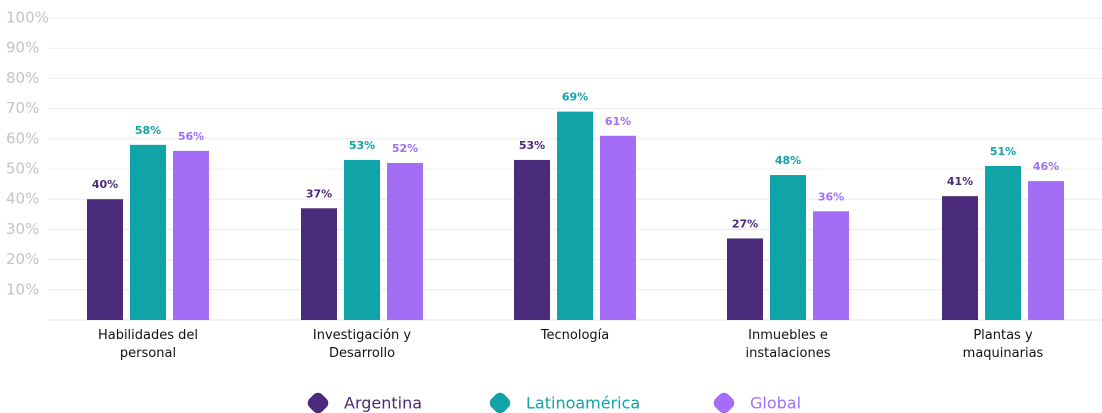  What do you see at coordinates (319, 193) in the screenshot?
I see `data-label: 37%` at bounding box center [319, 193].